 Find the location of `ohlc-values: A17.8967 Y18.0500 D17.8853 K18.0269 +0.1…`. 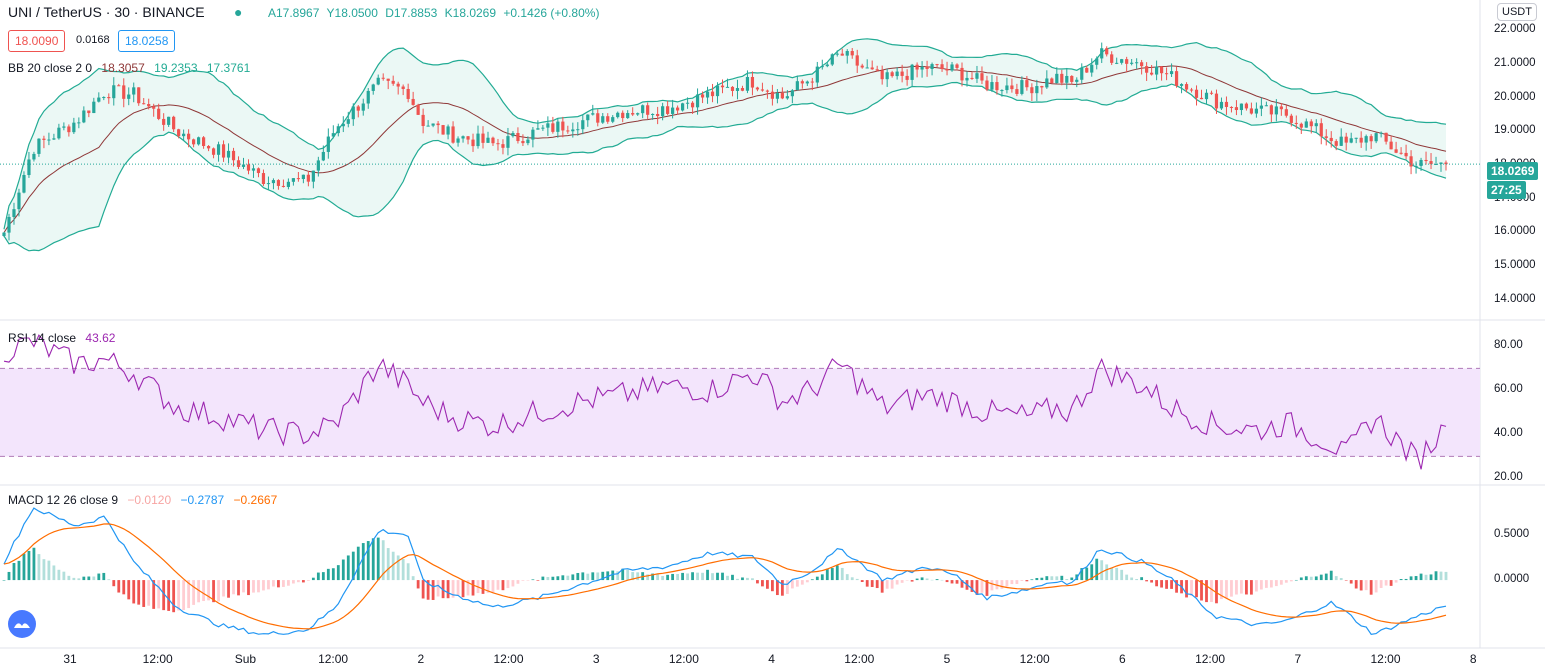

ohlc-values: A17.8967 Y18.0500 D17.8853 K18.0269 +0.1… is located at coordinates (435, 13).